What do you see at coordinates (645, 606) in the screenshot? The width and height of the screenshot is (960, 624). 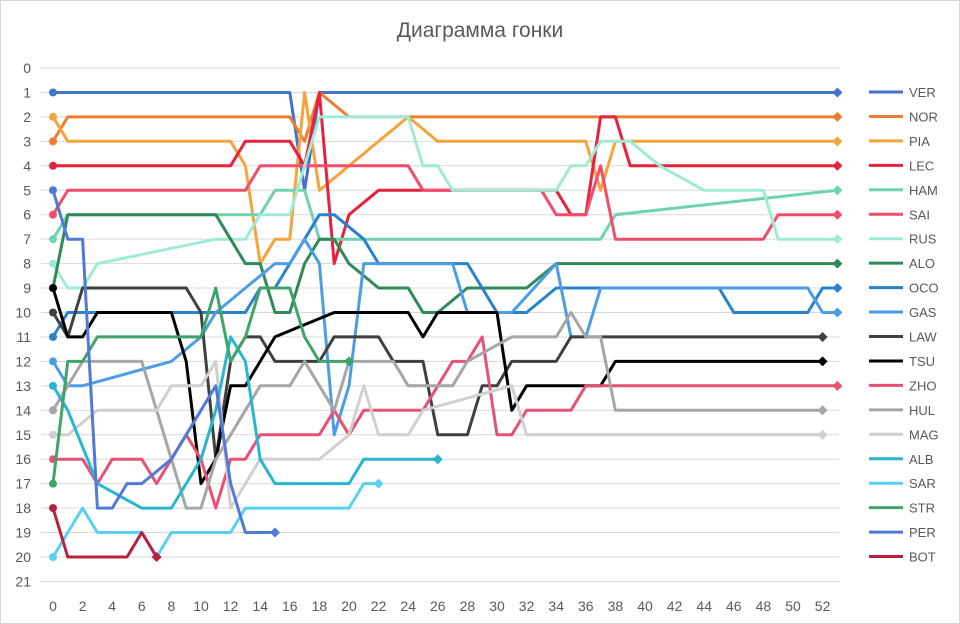 I see `x-tick-label: 40` at bounding box center [645, 606].